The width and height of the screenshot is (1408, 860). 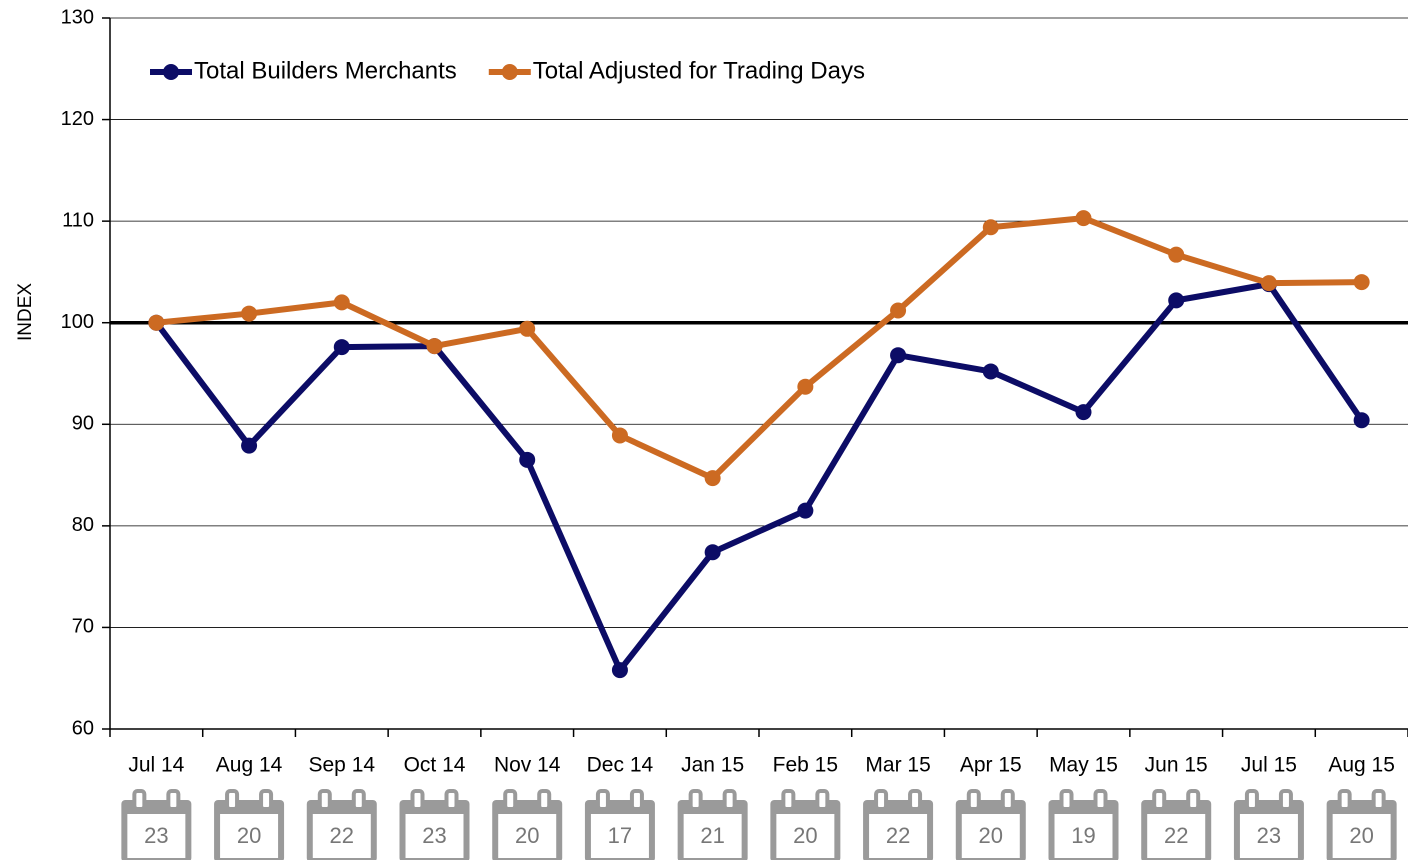 What do you see at coordinates (620, 765) in the screenshot?
I see `x-tick-label: Dec 14` at bounding box center [620, 765].